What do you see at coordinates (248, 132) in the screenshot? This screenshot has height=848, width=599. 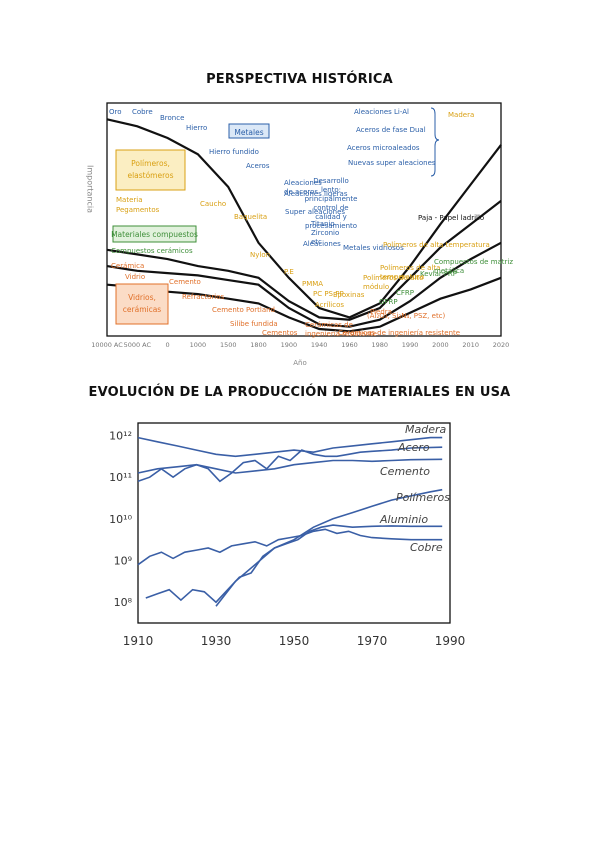 I see `category-box-label: Metales` at bounding box center [248, 132].